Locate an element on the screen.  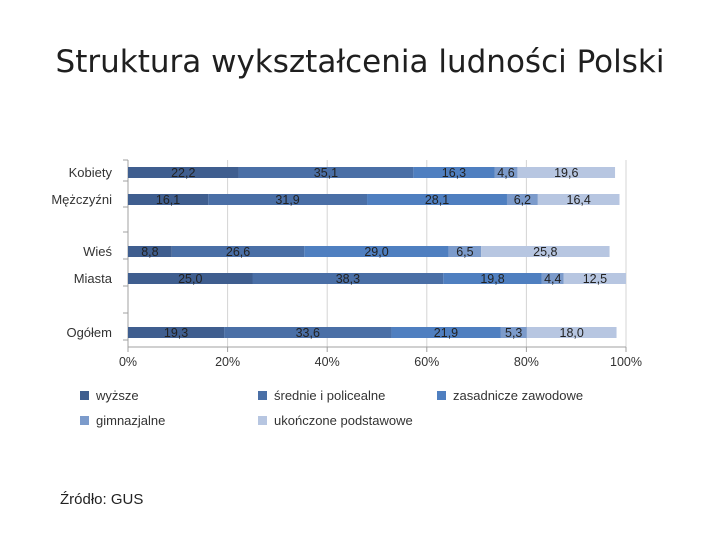
data-label: 6,2 is located at coordinates (522, 200).